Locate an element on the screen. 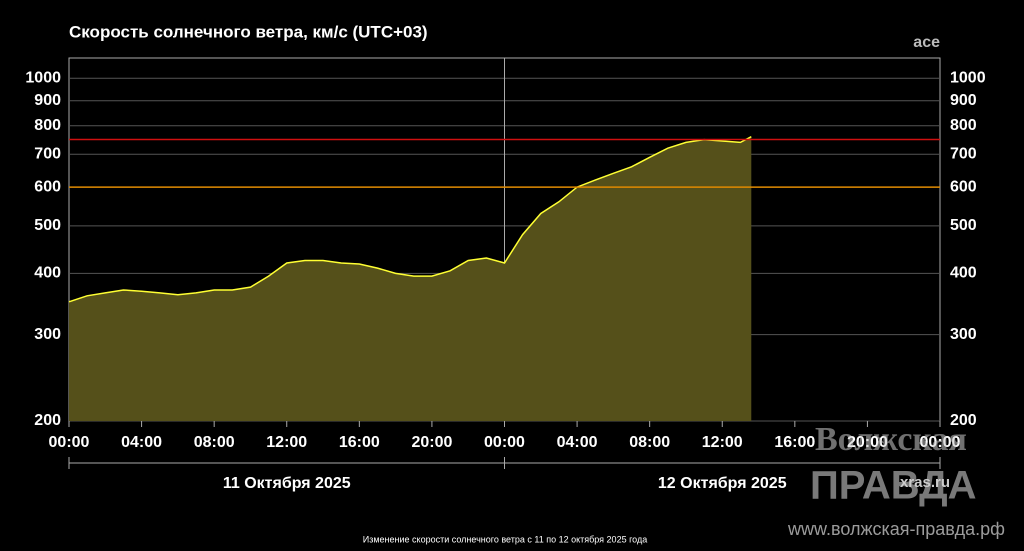  y-tick-label: 800 is located at coordinates (47, 125).